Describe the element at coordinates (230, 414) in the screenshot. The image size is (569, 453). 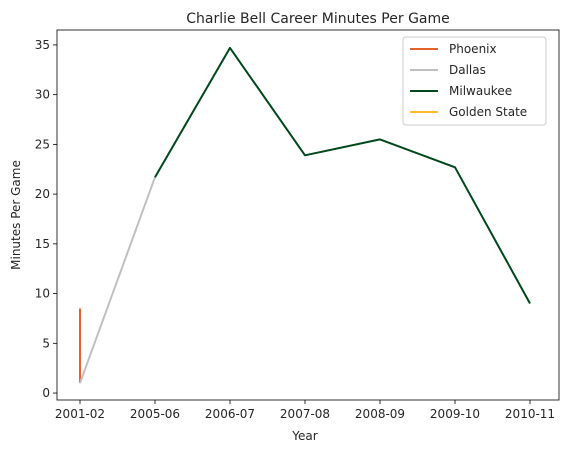
I see `x-tick-label: 2006-07` at that location.